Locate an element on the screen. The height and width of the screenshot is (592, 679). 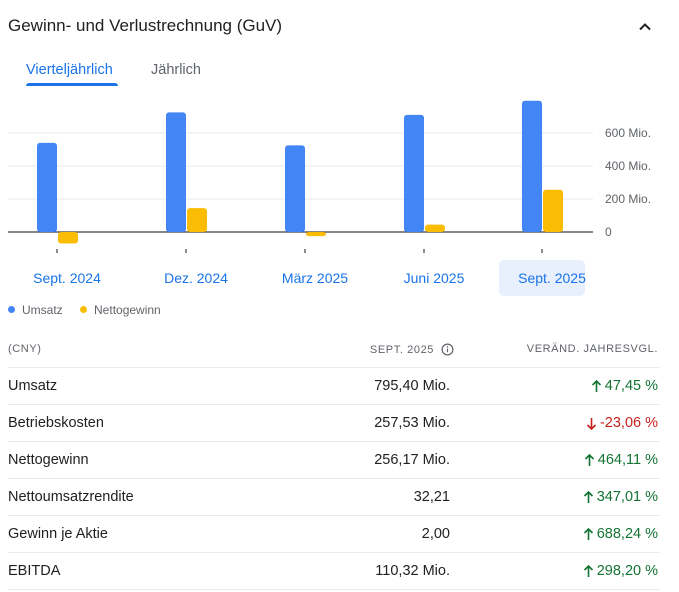
table-row: Gewinn je Aktie 2,00 688,24 % is located at coordinates (334, 534).